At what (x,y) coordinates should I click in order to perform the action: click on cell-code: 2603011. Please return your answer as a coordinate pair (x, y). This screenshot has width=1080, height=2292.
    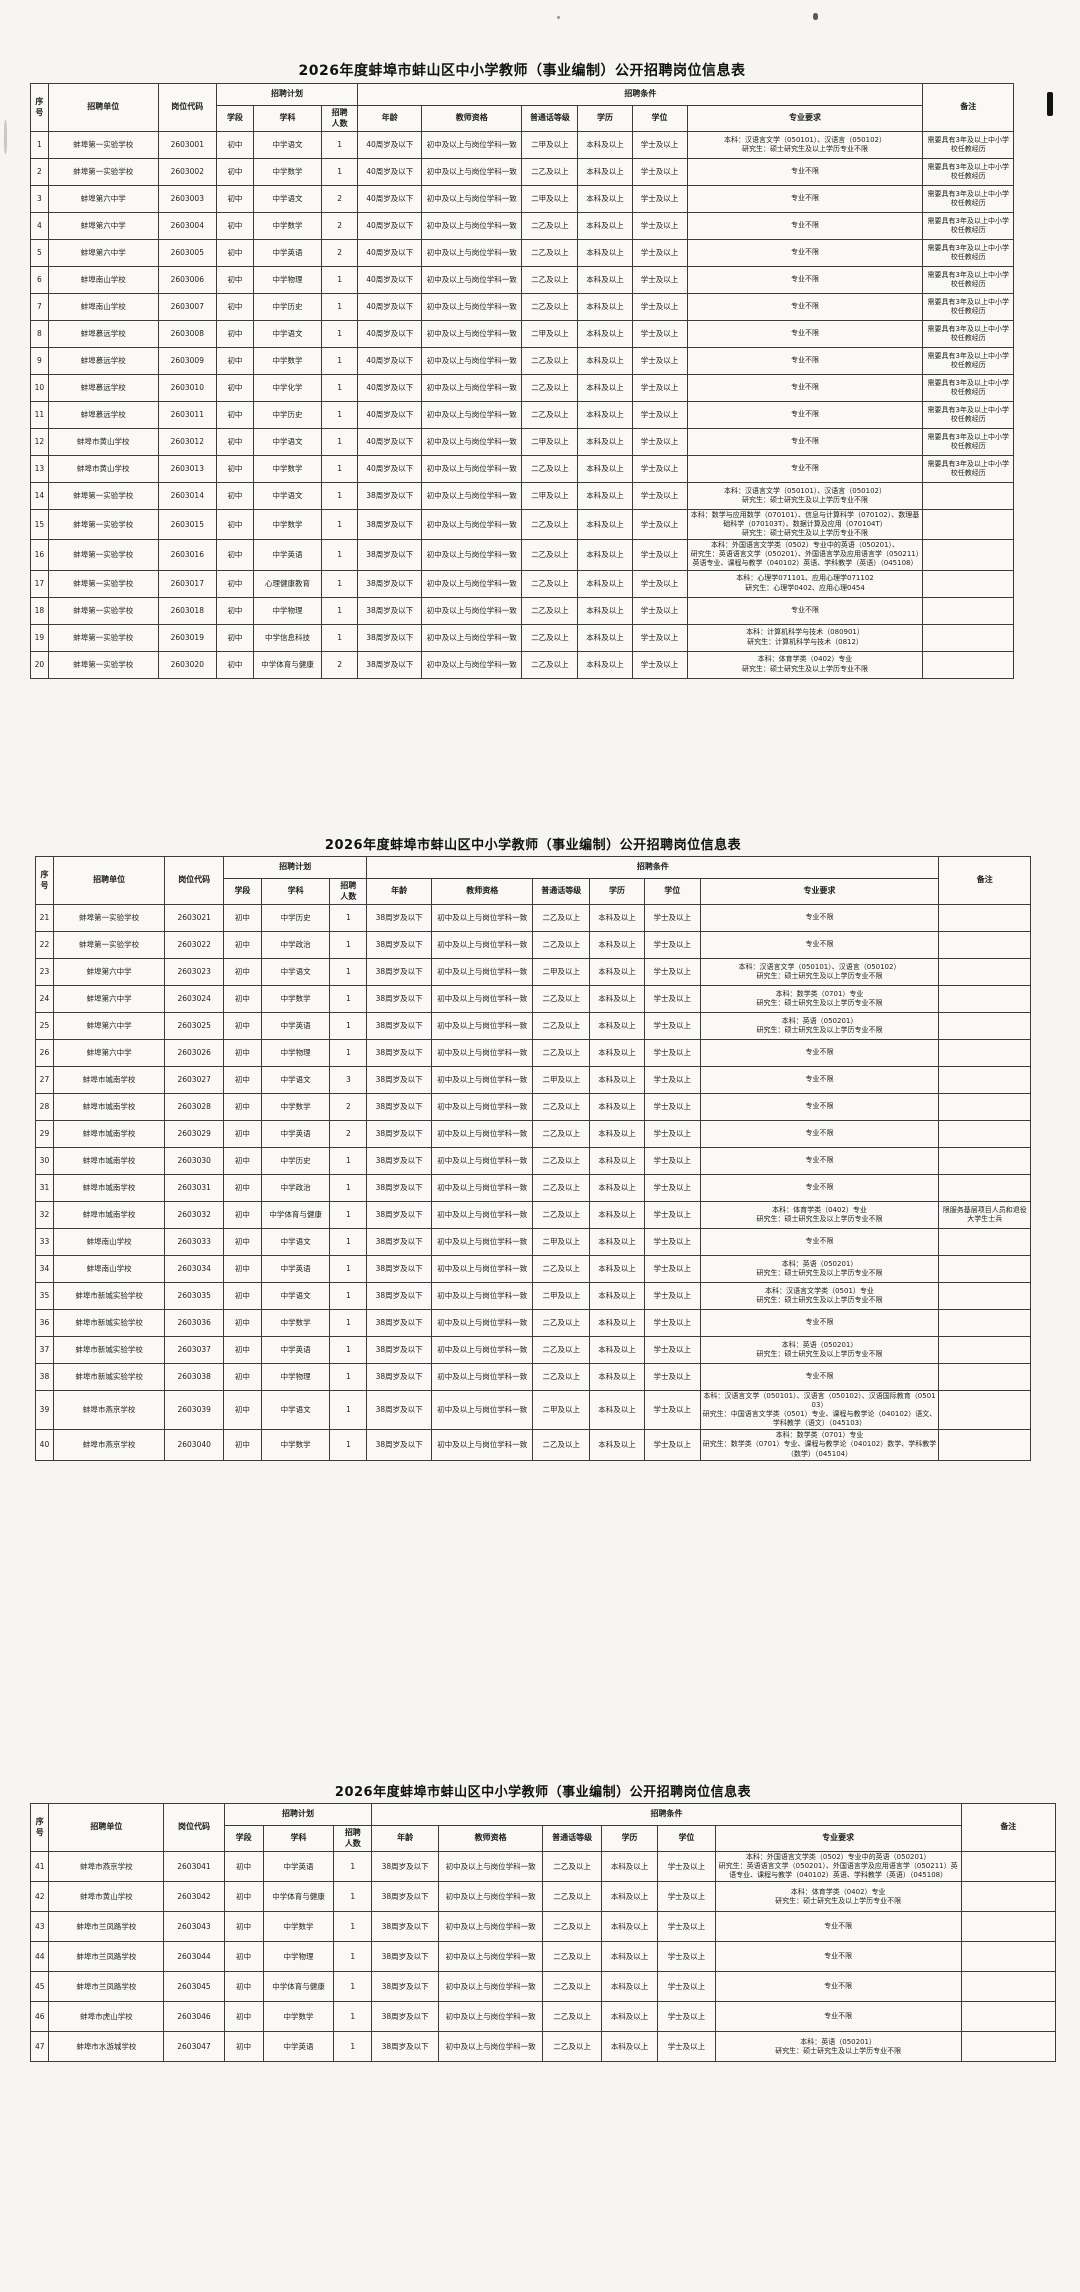
    Looking at the image, I should click on (187, 415).